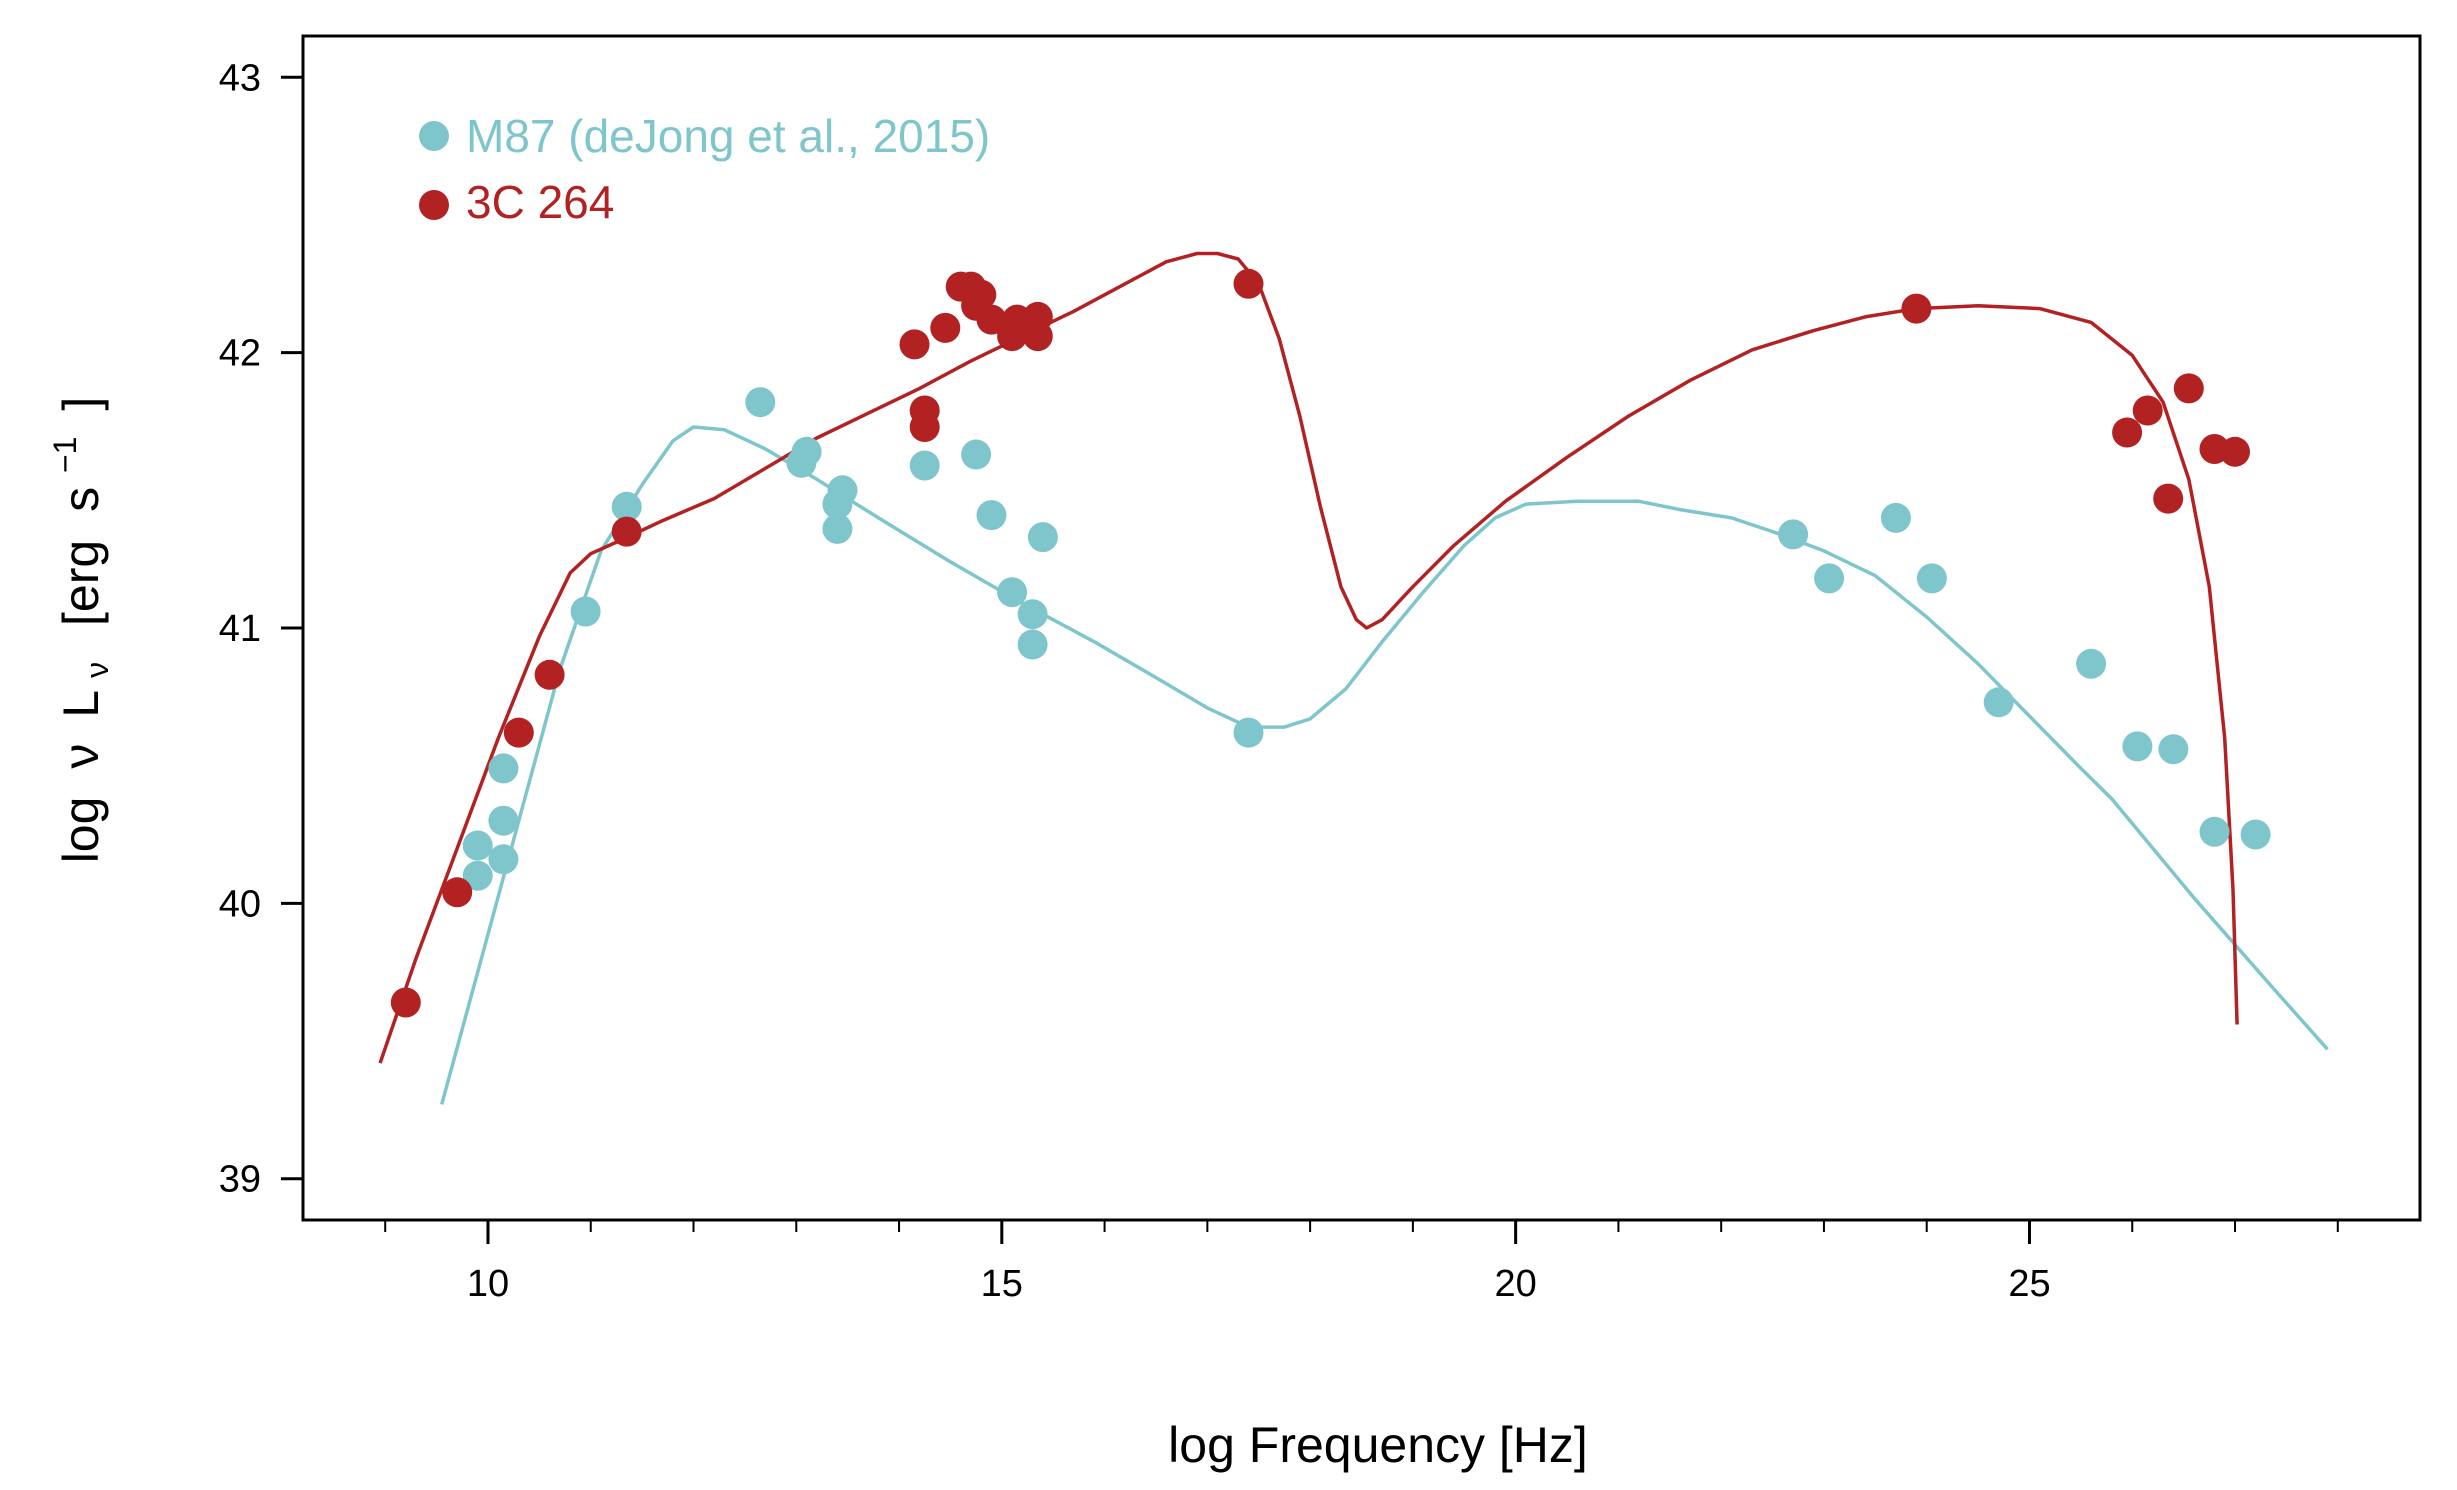  Describe the element at coordinates (81, 499) in the screenshot. I see `y-axis-title-s: s` at that location.